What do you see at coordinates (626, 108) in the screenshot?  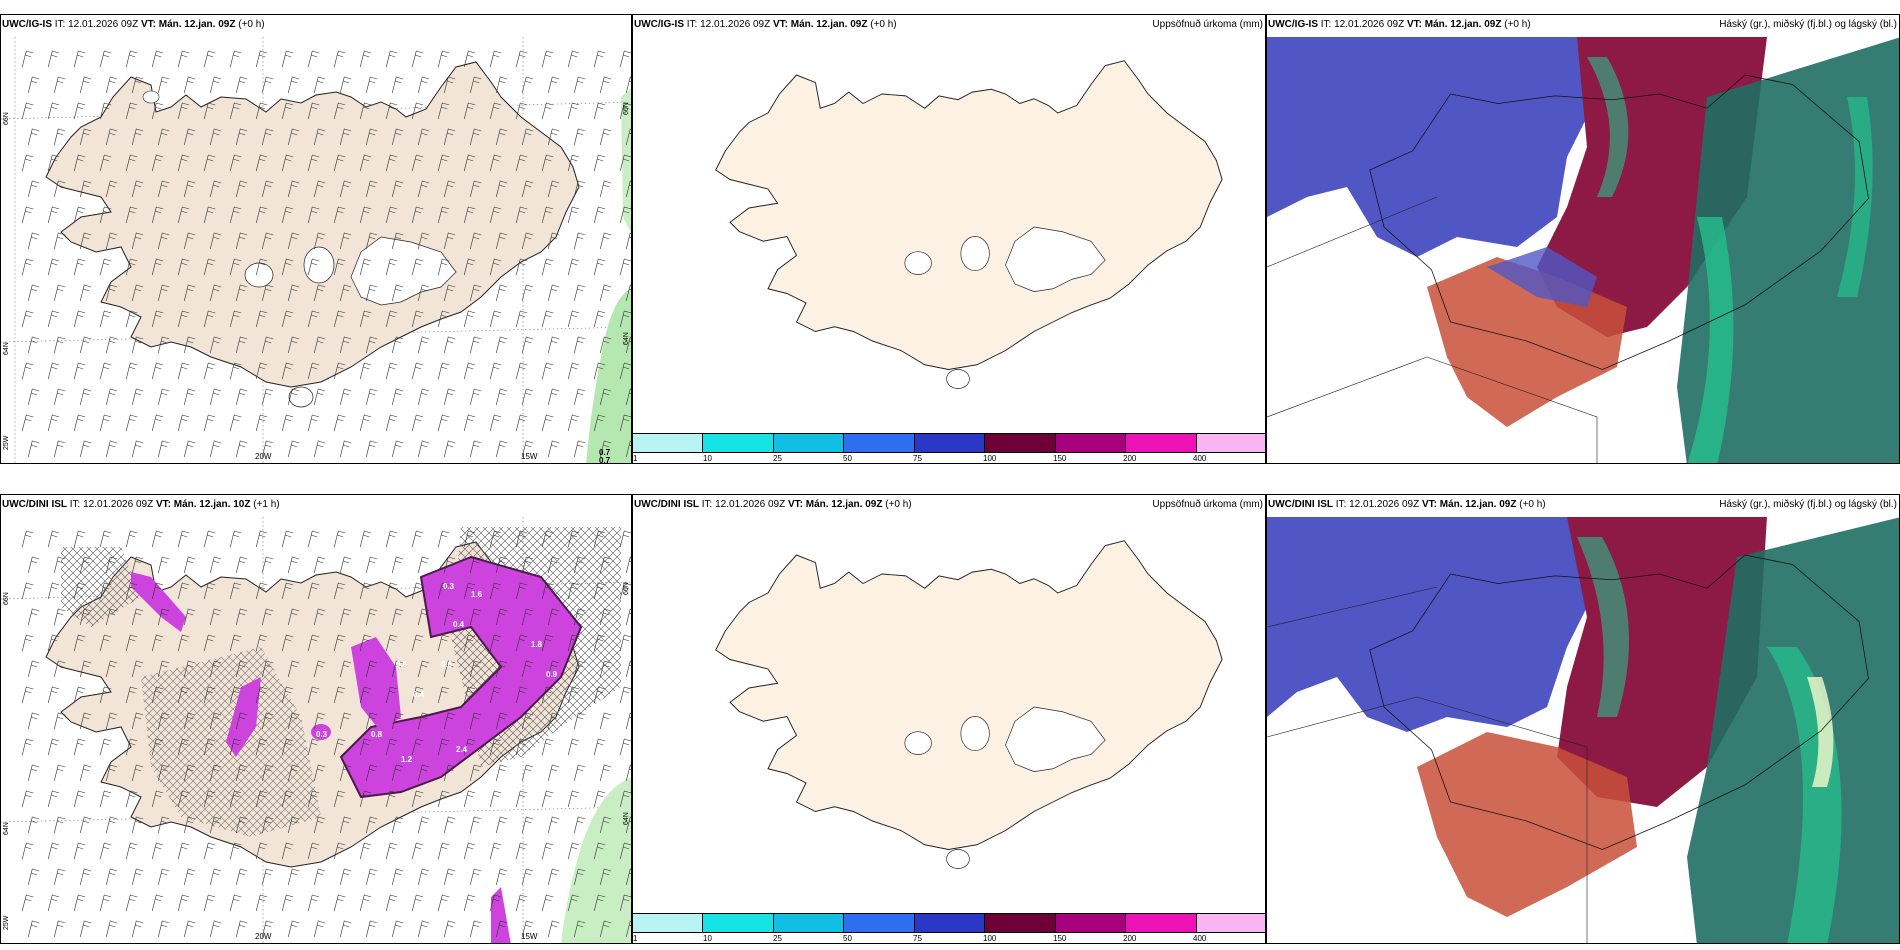 I see `lat-label-66n-right: 66N` at bounding box center [626, 108].